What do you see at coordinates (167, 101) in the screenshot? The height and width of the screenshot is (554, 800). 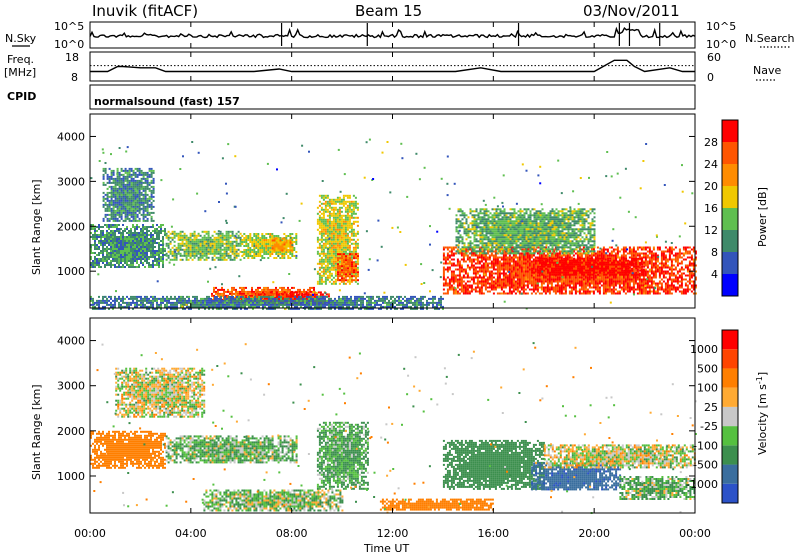 I see `cpid-value: normalsound (fast) 157` at bounding box center [167, 101].